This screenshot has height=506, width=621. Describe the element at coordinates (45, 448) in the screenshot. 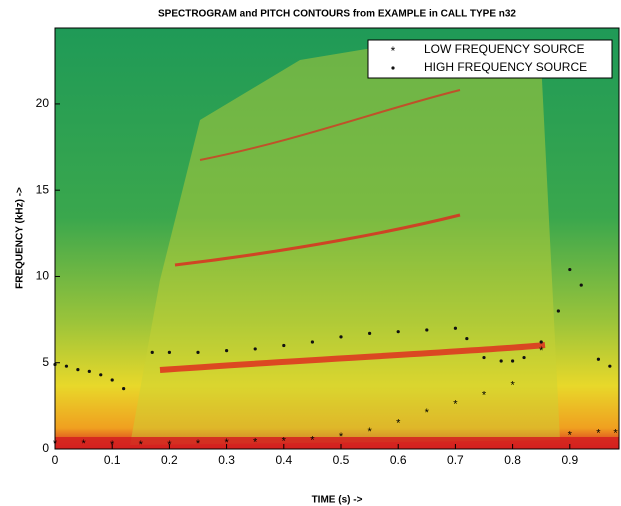

I see `y-tick-label: 0` at that location.